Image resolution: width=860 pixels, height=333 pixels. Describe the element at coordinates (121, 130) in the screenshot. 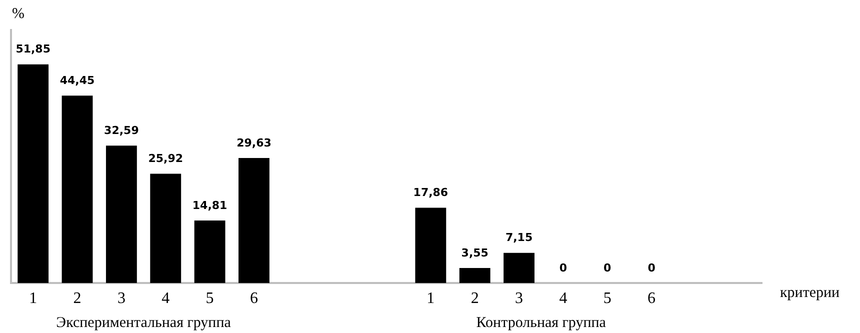

I see `data-label: 32,59` at that location.